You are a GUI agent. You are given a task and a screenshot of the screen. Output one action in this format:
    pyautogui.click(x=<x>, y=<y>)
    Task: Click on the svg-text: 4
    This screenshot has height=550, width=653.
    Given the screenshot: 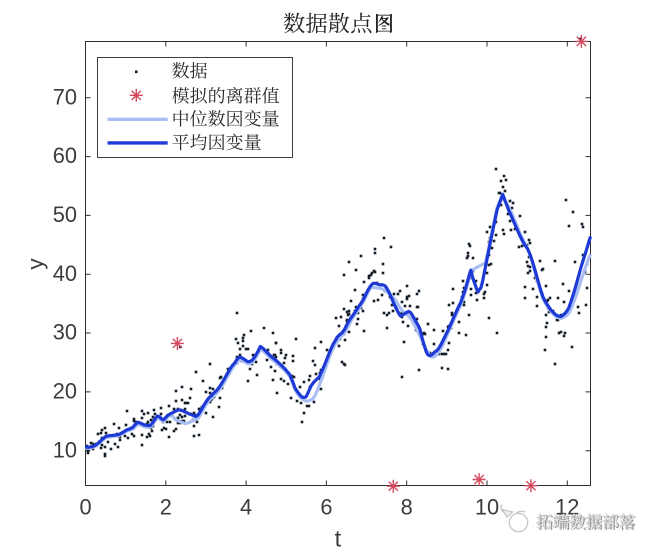 What is the action you would take?
    pyautogui.click(x=246, y=506)
    